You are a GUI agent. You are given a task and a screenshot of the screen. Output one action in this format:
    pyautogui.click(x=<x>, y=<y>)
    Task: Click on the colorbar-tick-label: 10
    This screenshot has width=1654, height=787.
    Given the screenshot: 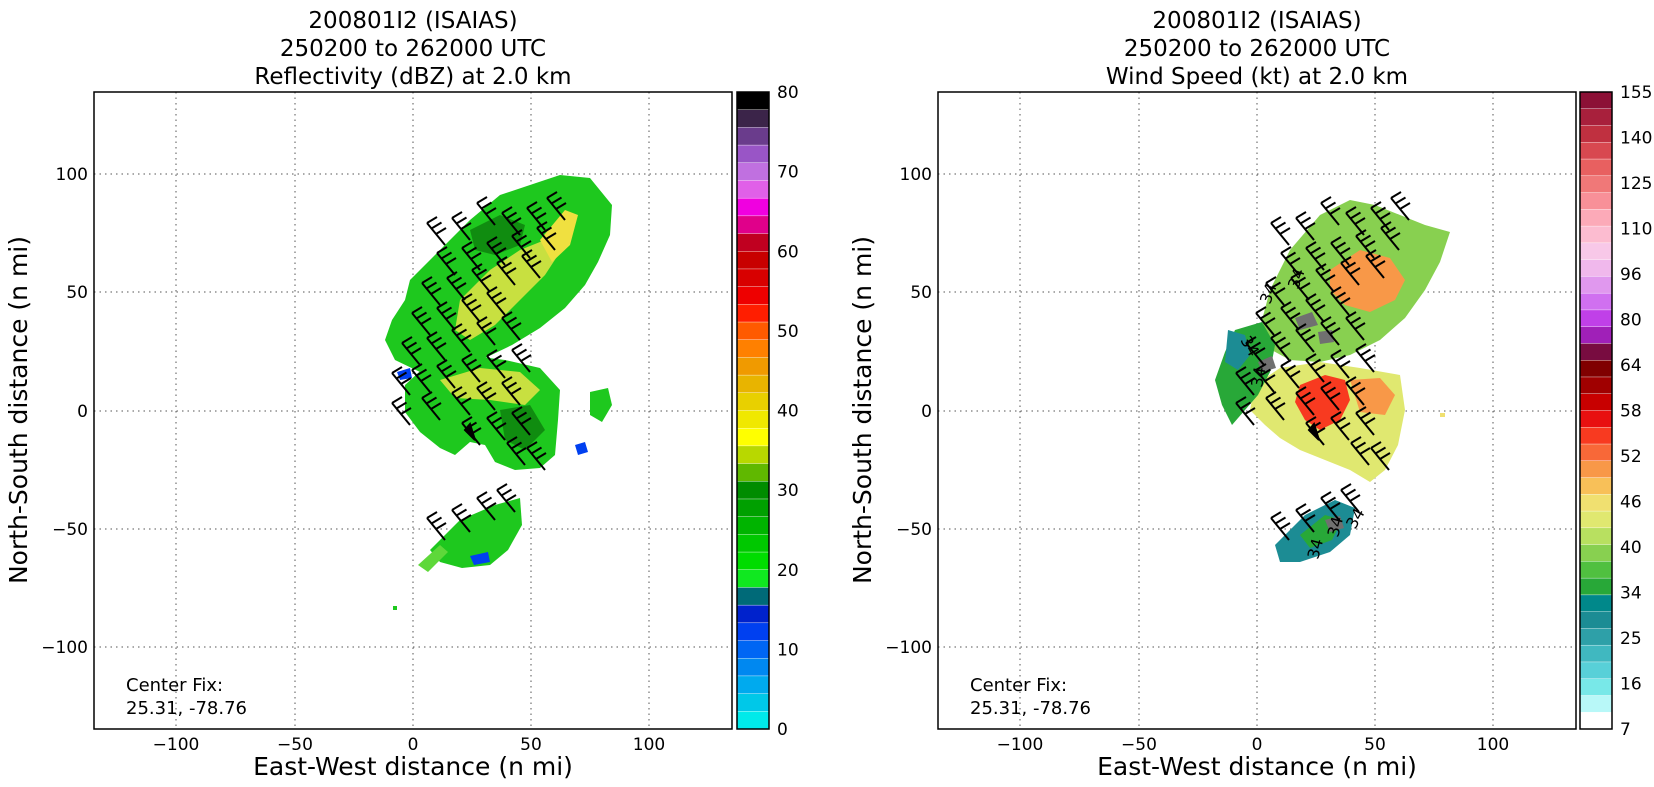 What is the action you would take?
    pyautogui.click(x=788, y=650)
    